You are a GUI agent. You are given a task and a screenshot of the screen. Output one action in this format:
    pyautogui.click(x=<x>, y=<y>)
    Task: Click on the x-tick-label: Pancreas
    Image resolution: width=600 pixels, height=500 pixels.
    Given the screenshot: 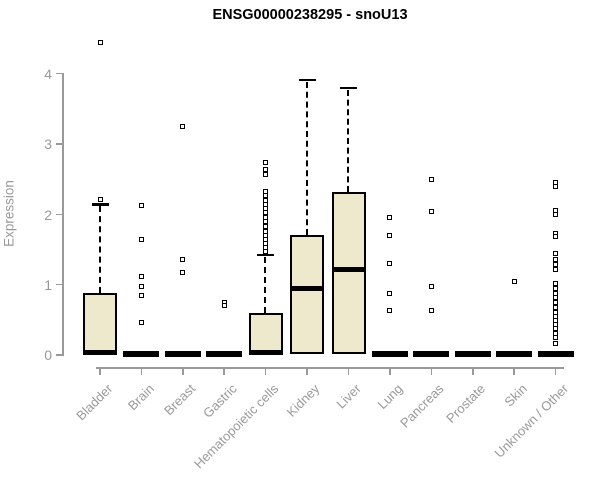 What is the action you would take?
    pyautogui.click(x=422, y=406)
    